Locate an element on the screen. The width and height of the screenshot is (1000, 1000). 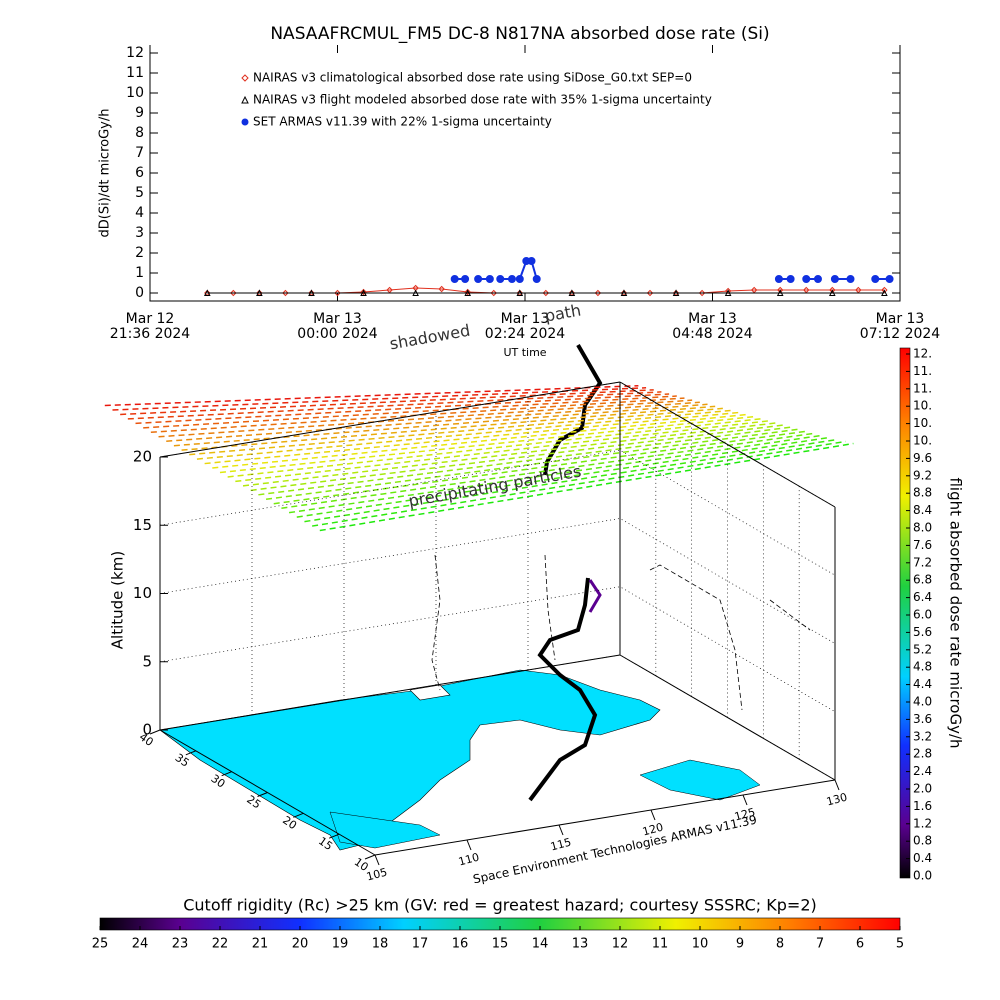
colorbar-label: flight absorbed dose rate microGy/h is located at coordinates (956, 612).